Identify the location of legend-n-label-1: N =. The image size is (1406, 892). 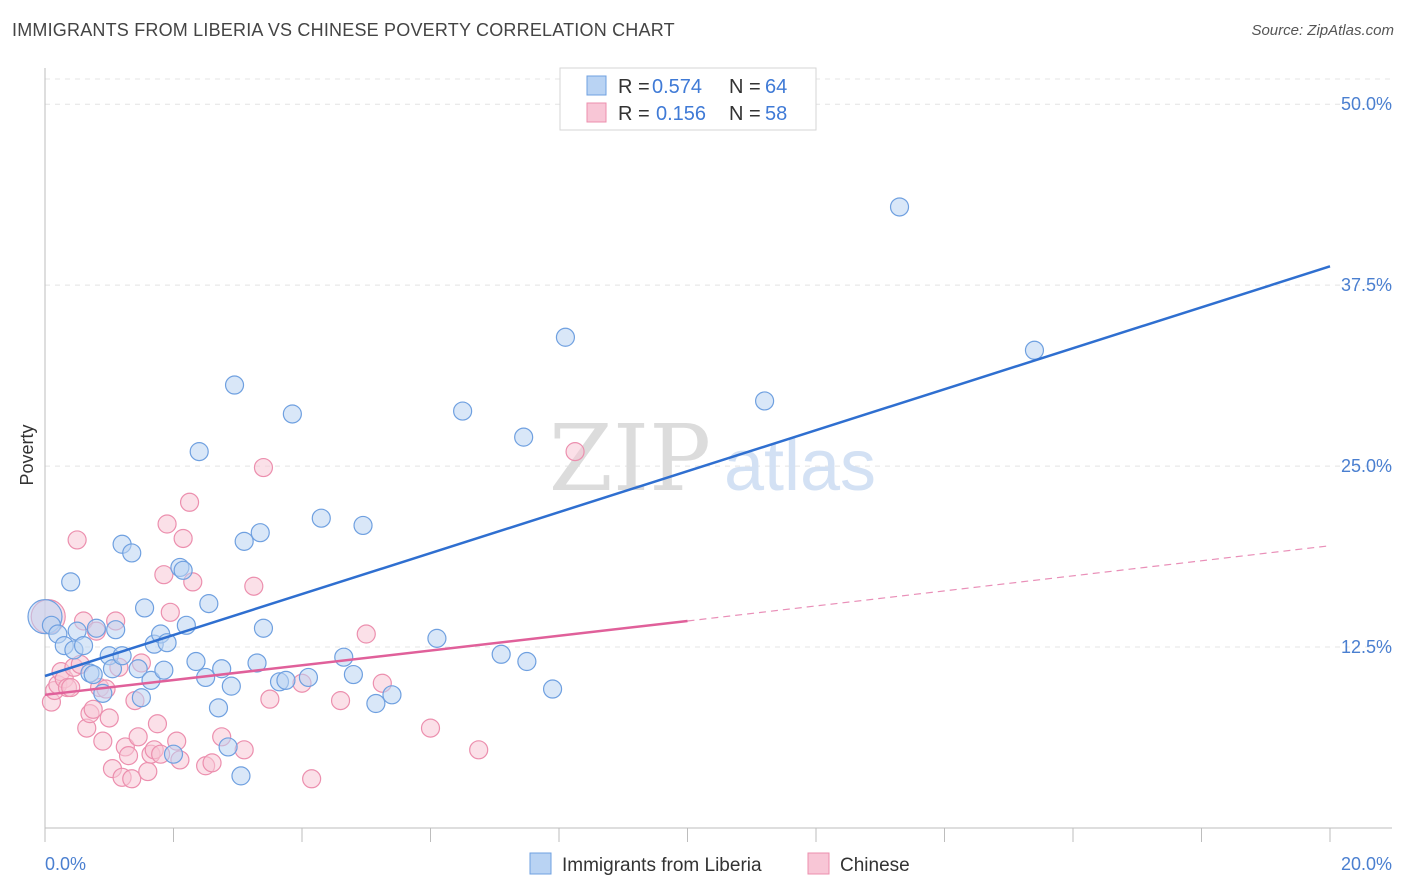
(745, 87).